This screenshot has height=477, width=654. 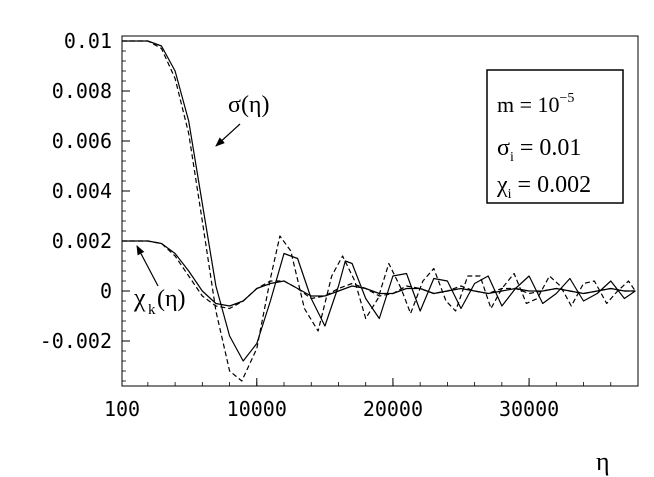 What do you see at coordinates (535, 104) in the screenshot?
I see `legend-mass: m = 10−5` at bounding box center [535, 104].